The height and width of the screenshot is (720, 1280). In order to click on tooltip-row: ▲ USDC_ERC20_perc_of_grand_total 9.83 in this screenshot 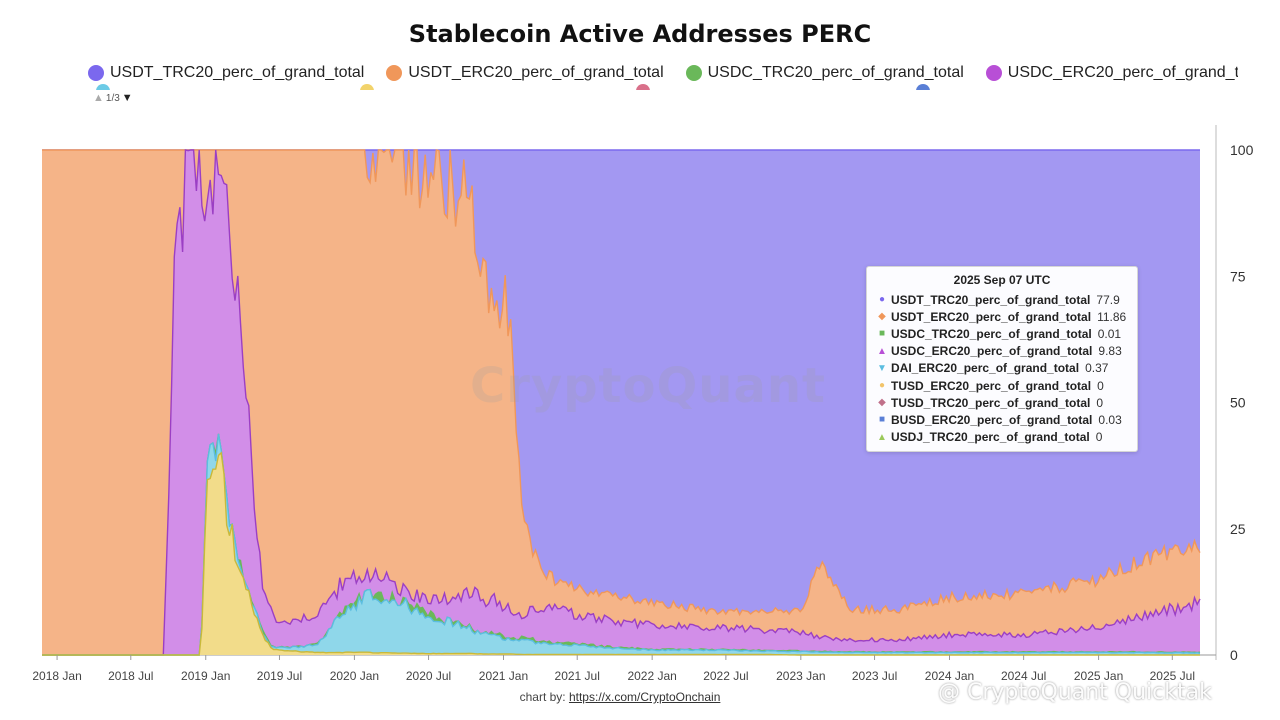, I will do `click(1002, 351)`.